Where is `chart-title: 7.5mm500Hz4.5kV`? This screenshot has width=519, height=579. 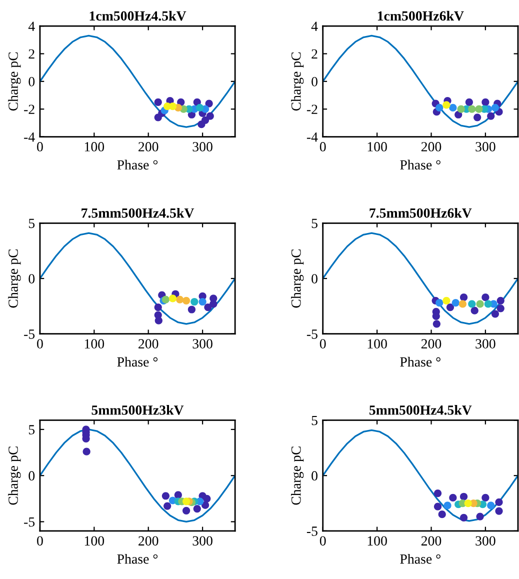
chart-title: 7.5mm500Hz4.5kV is located at coordinates (138, 213).